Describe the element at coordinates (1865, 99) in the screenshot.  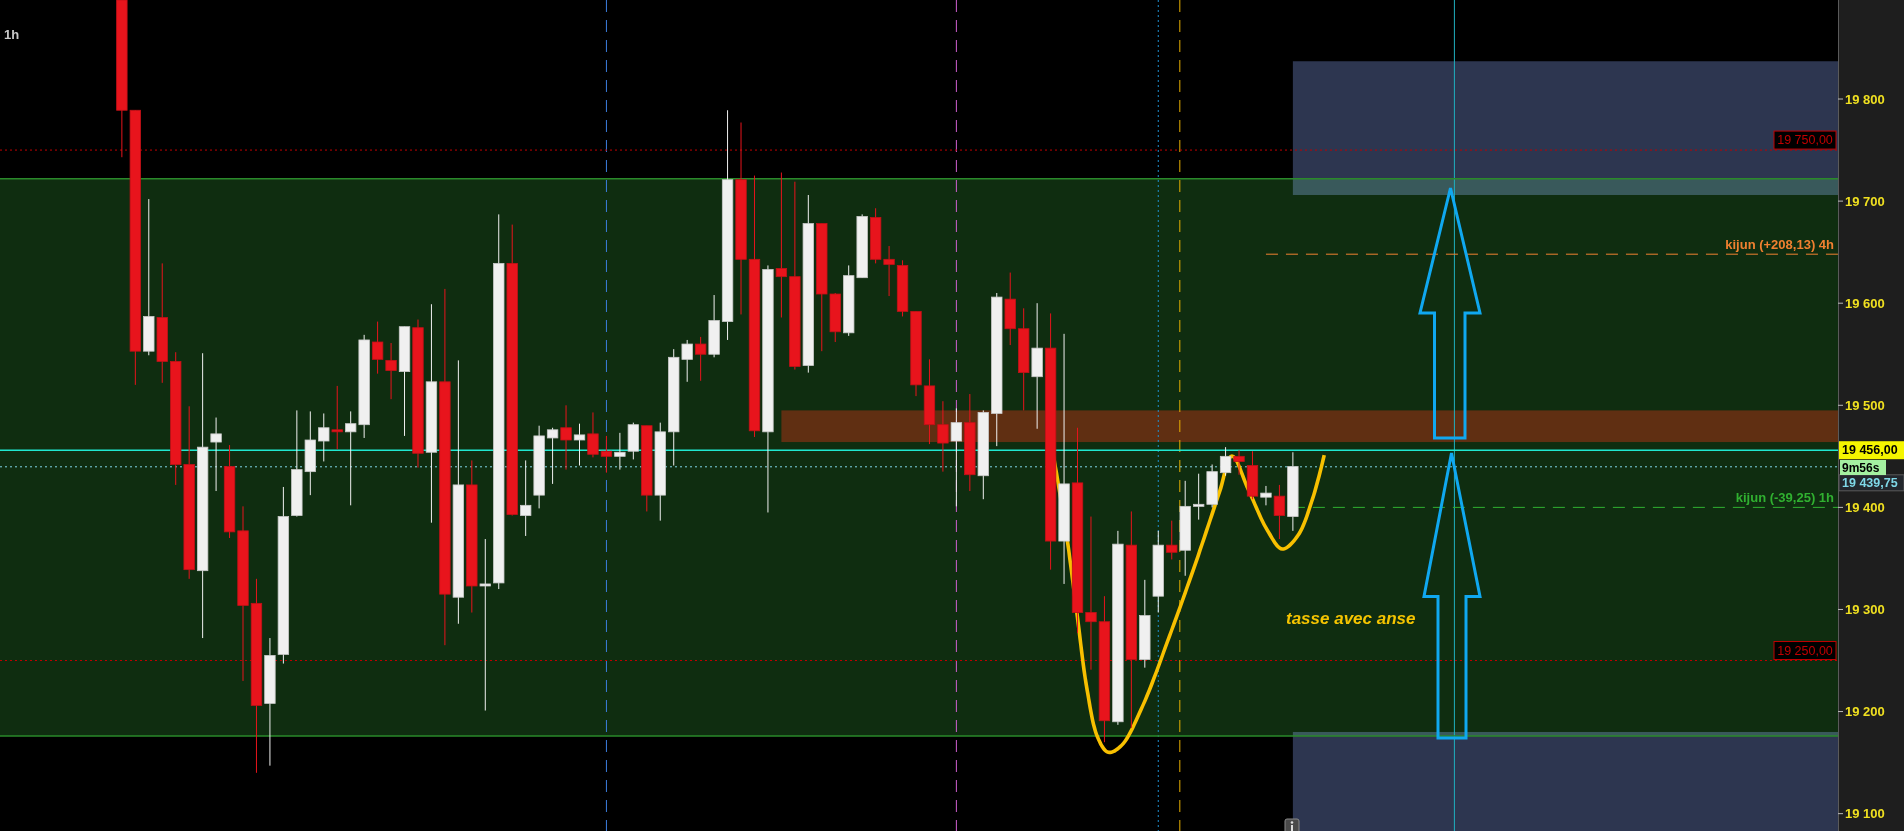
I see `y-tick-label: 19 800` at that location.